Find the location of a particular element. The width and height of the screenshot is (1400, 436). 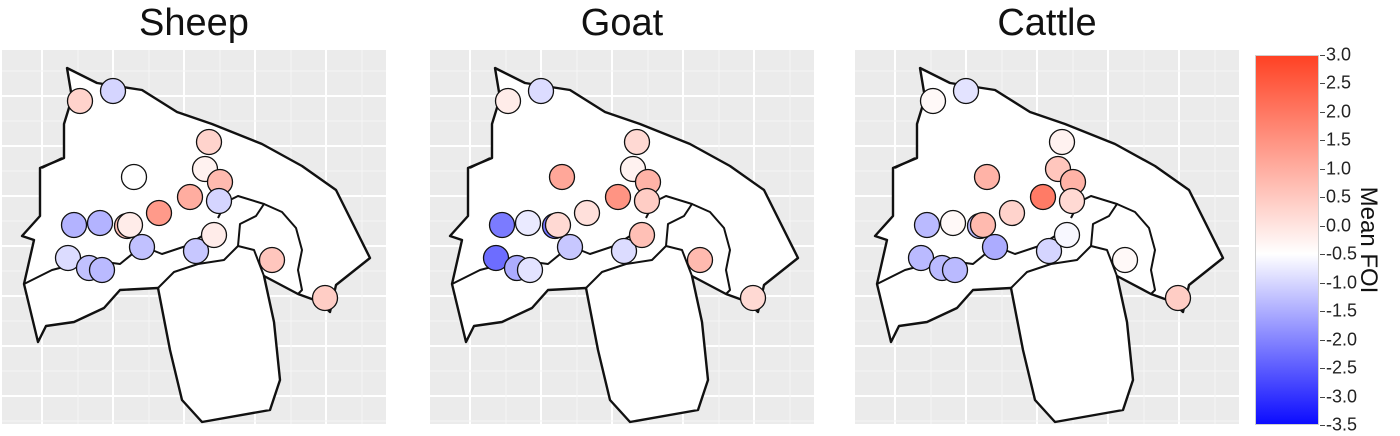

legend-tick-label: 0.0 is located at coordinates (1339, 225).